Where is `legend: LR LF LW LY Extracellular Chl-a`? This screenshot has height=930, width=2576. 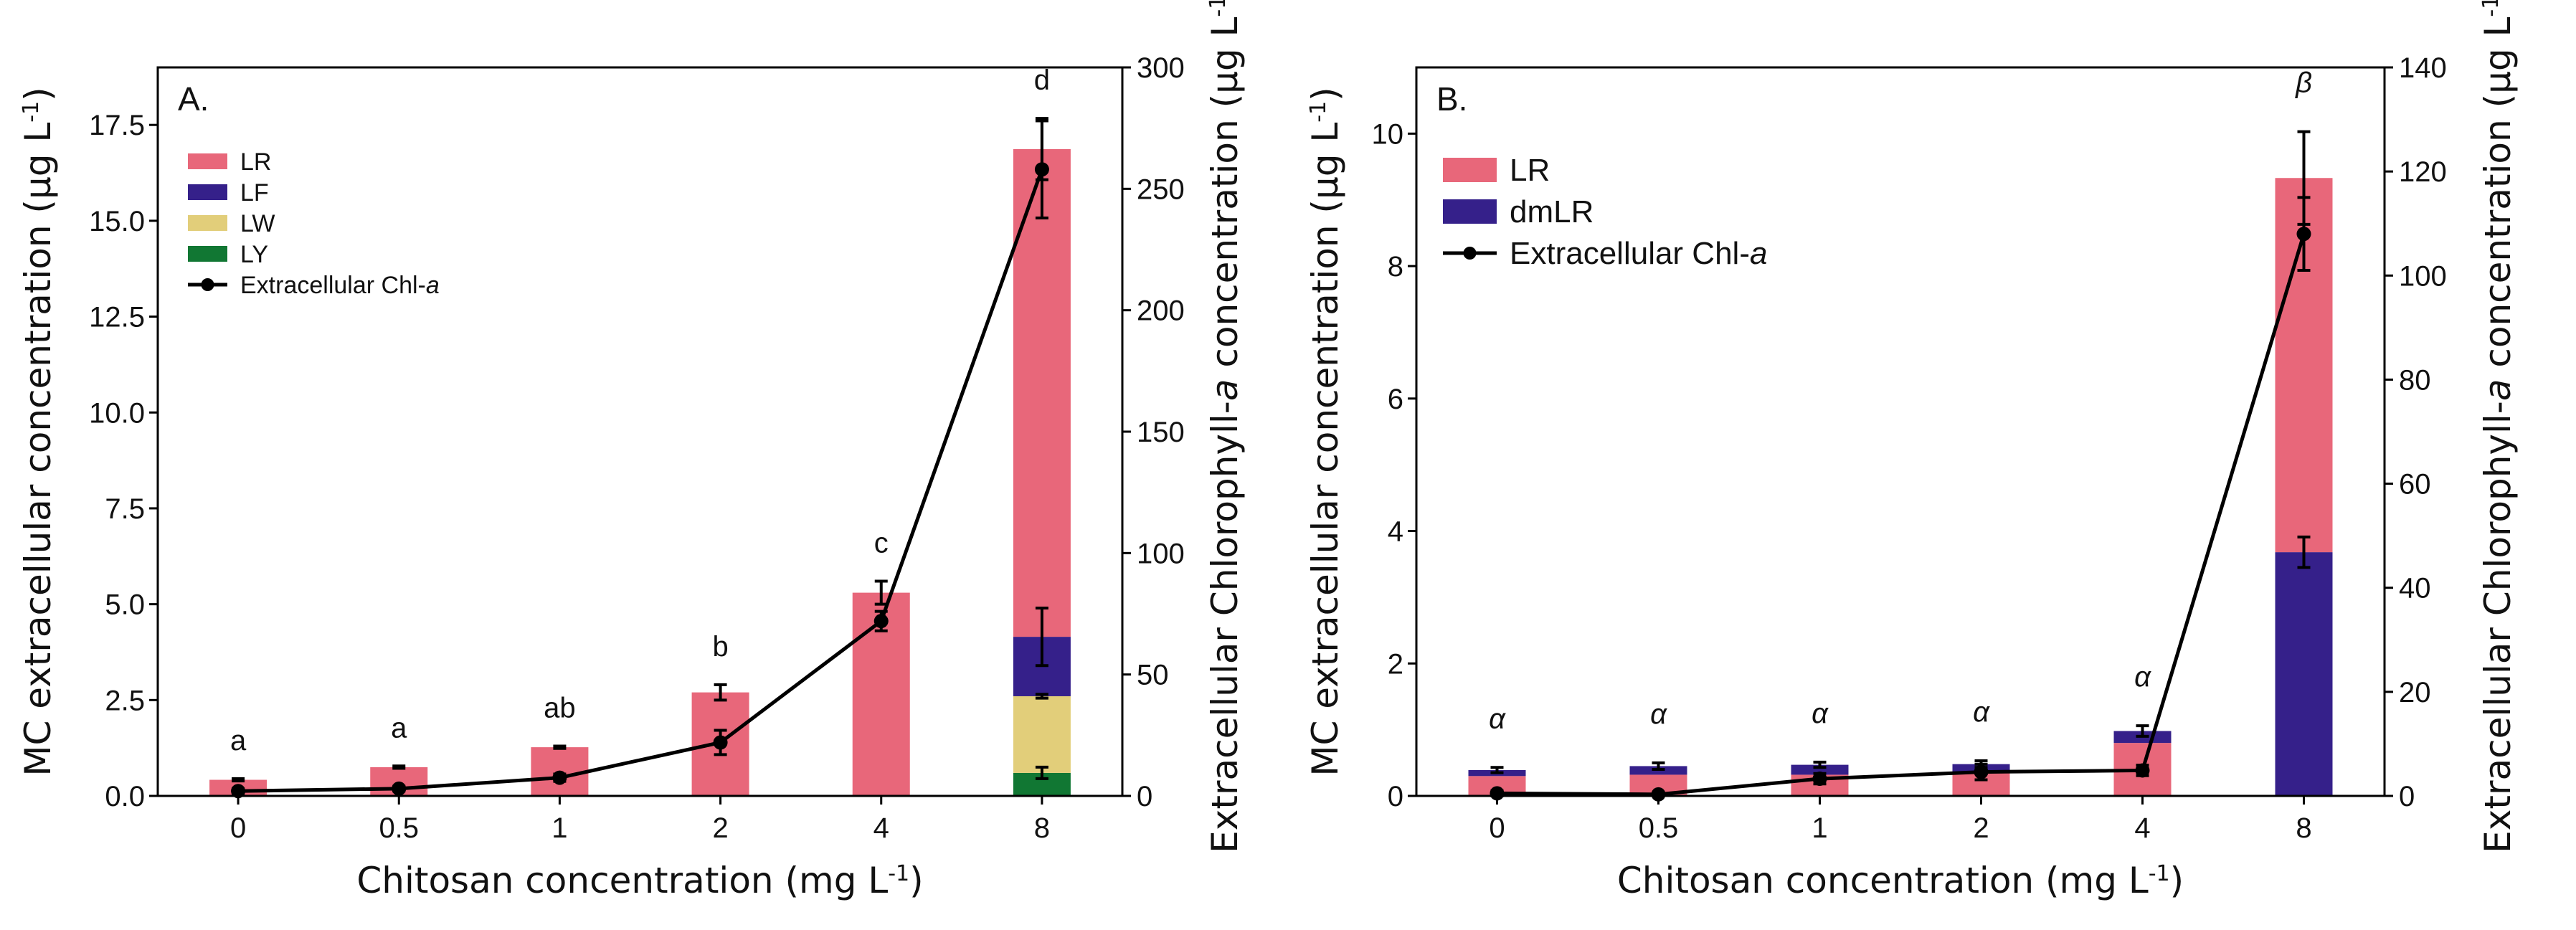 legend: LR LF LW LY Extracellular Chl-a is located at coordinates (314, 223).